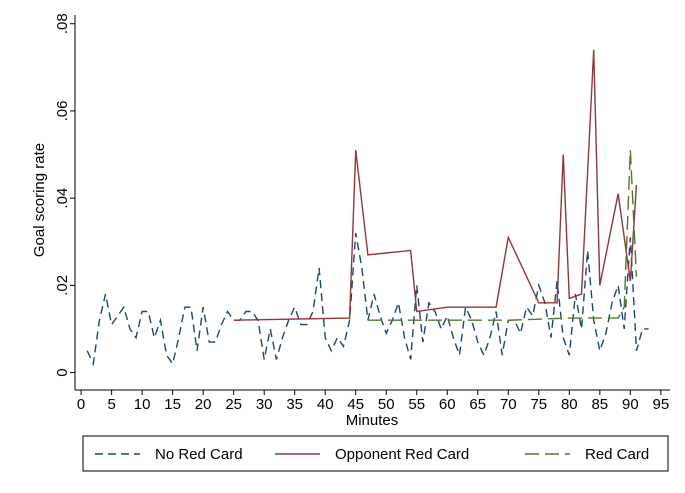 This screenshot has width=685, height=493. I want to click on x-tick-label: 80, so click(569, 404).